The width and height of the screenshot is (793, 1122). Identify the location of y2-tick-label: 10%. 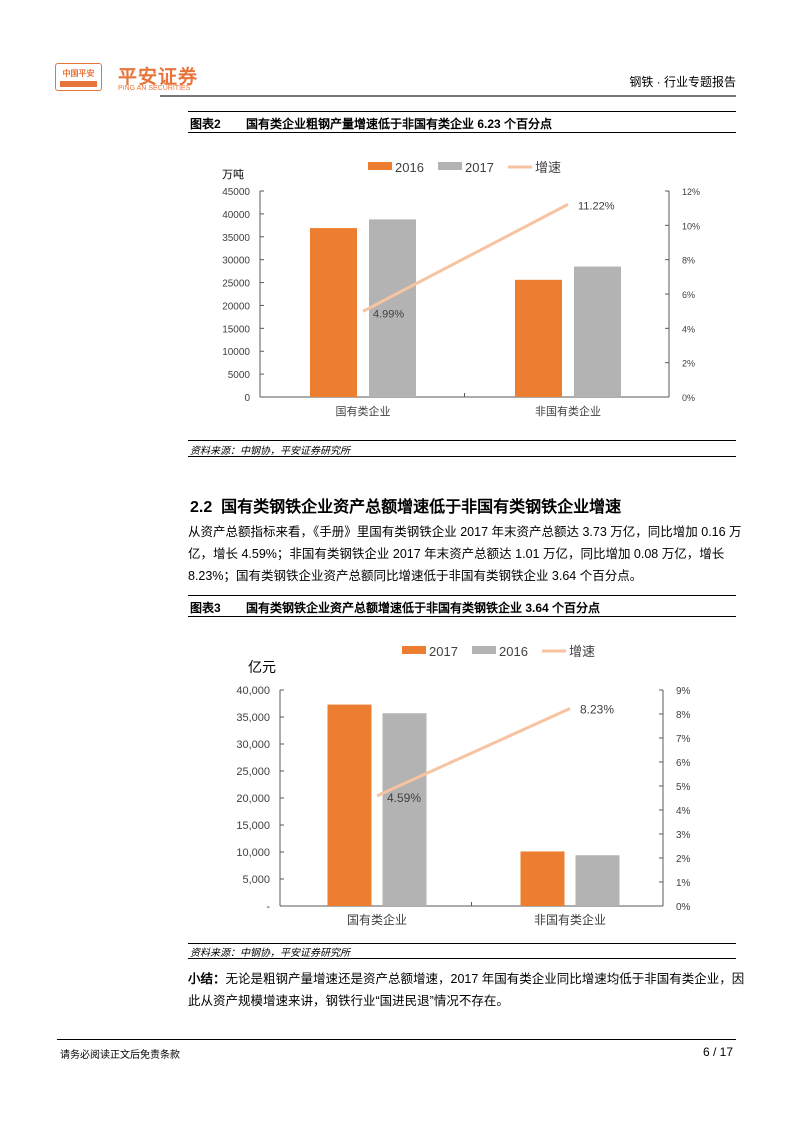
(691, 226).